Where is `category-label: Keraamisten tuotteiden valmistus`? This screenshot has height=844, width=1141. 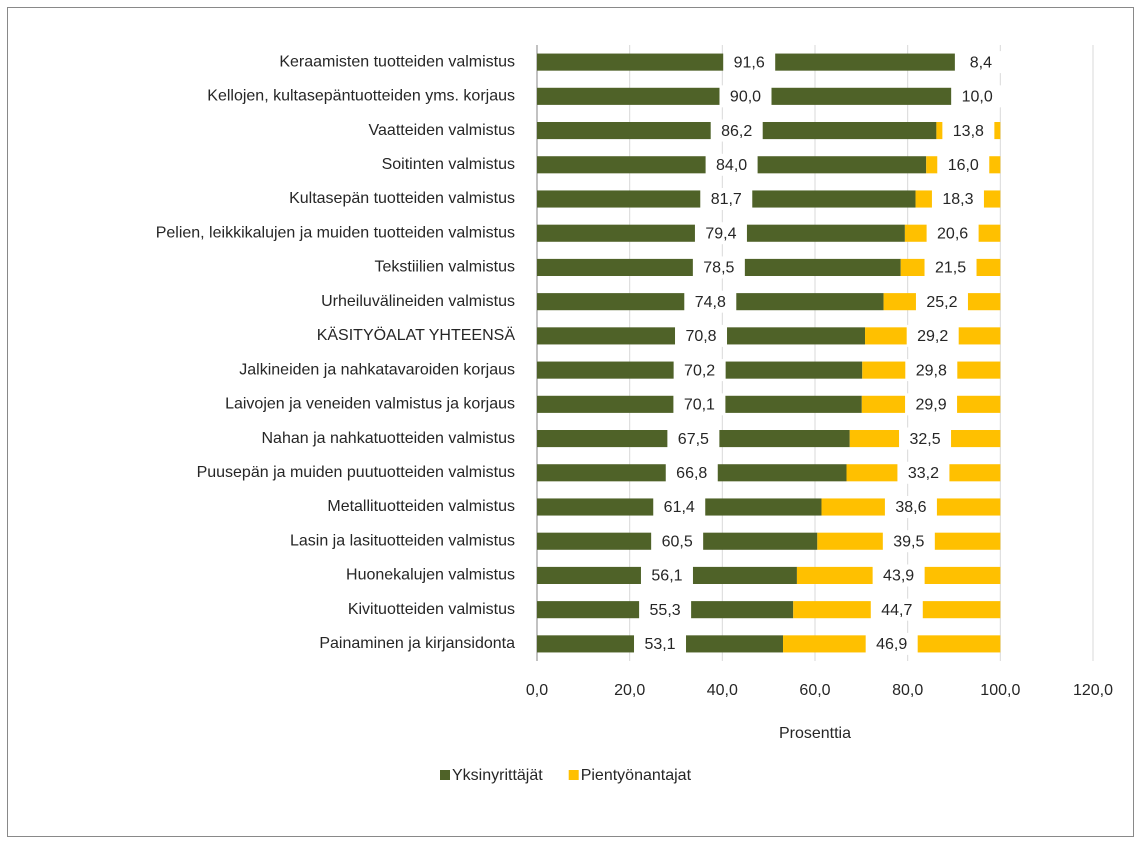
category-label: Keraamisten tuotteiden valmistus is located at coordinates (397, 61).